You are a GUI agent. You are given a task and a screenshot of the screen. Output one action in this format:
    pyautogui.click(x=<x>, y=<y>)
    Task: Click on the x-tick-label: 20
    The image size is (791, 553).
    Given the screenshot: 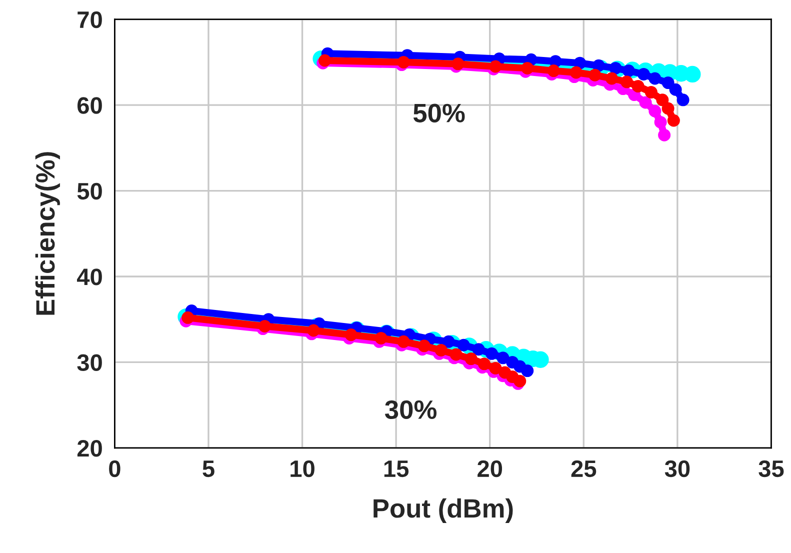 What is the action you would take?
    pyautogui.click(x=490, y=469)
    